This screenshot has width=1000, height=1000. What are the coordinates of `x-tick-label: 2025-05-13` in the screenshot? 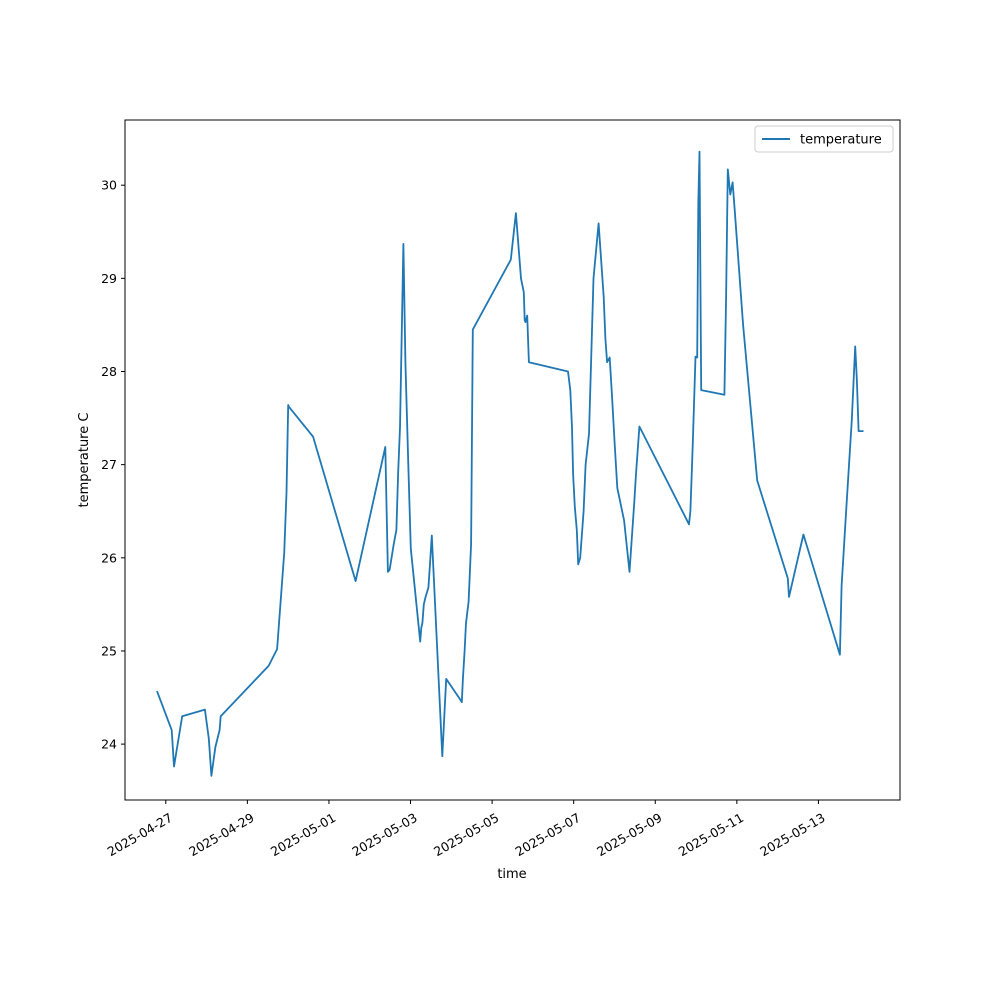 It's located at (792, 834).